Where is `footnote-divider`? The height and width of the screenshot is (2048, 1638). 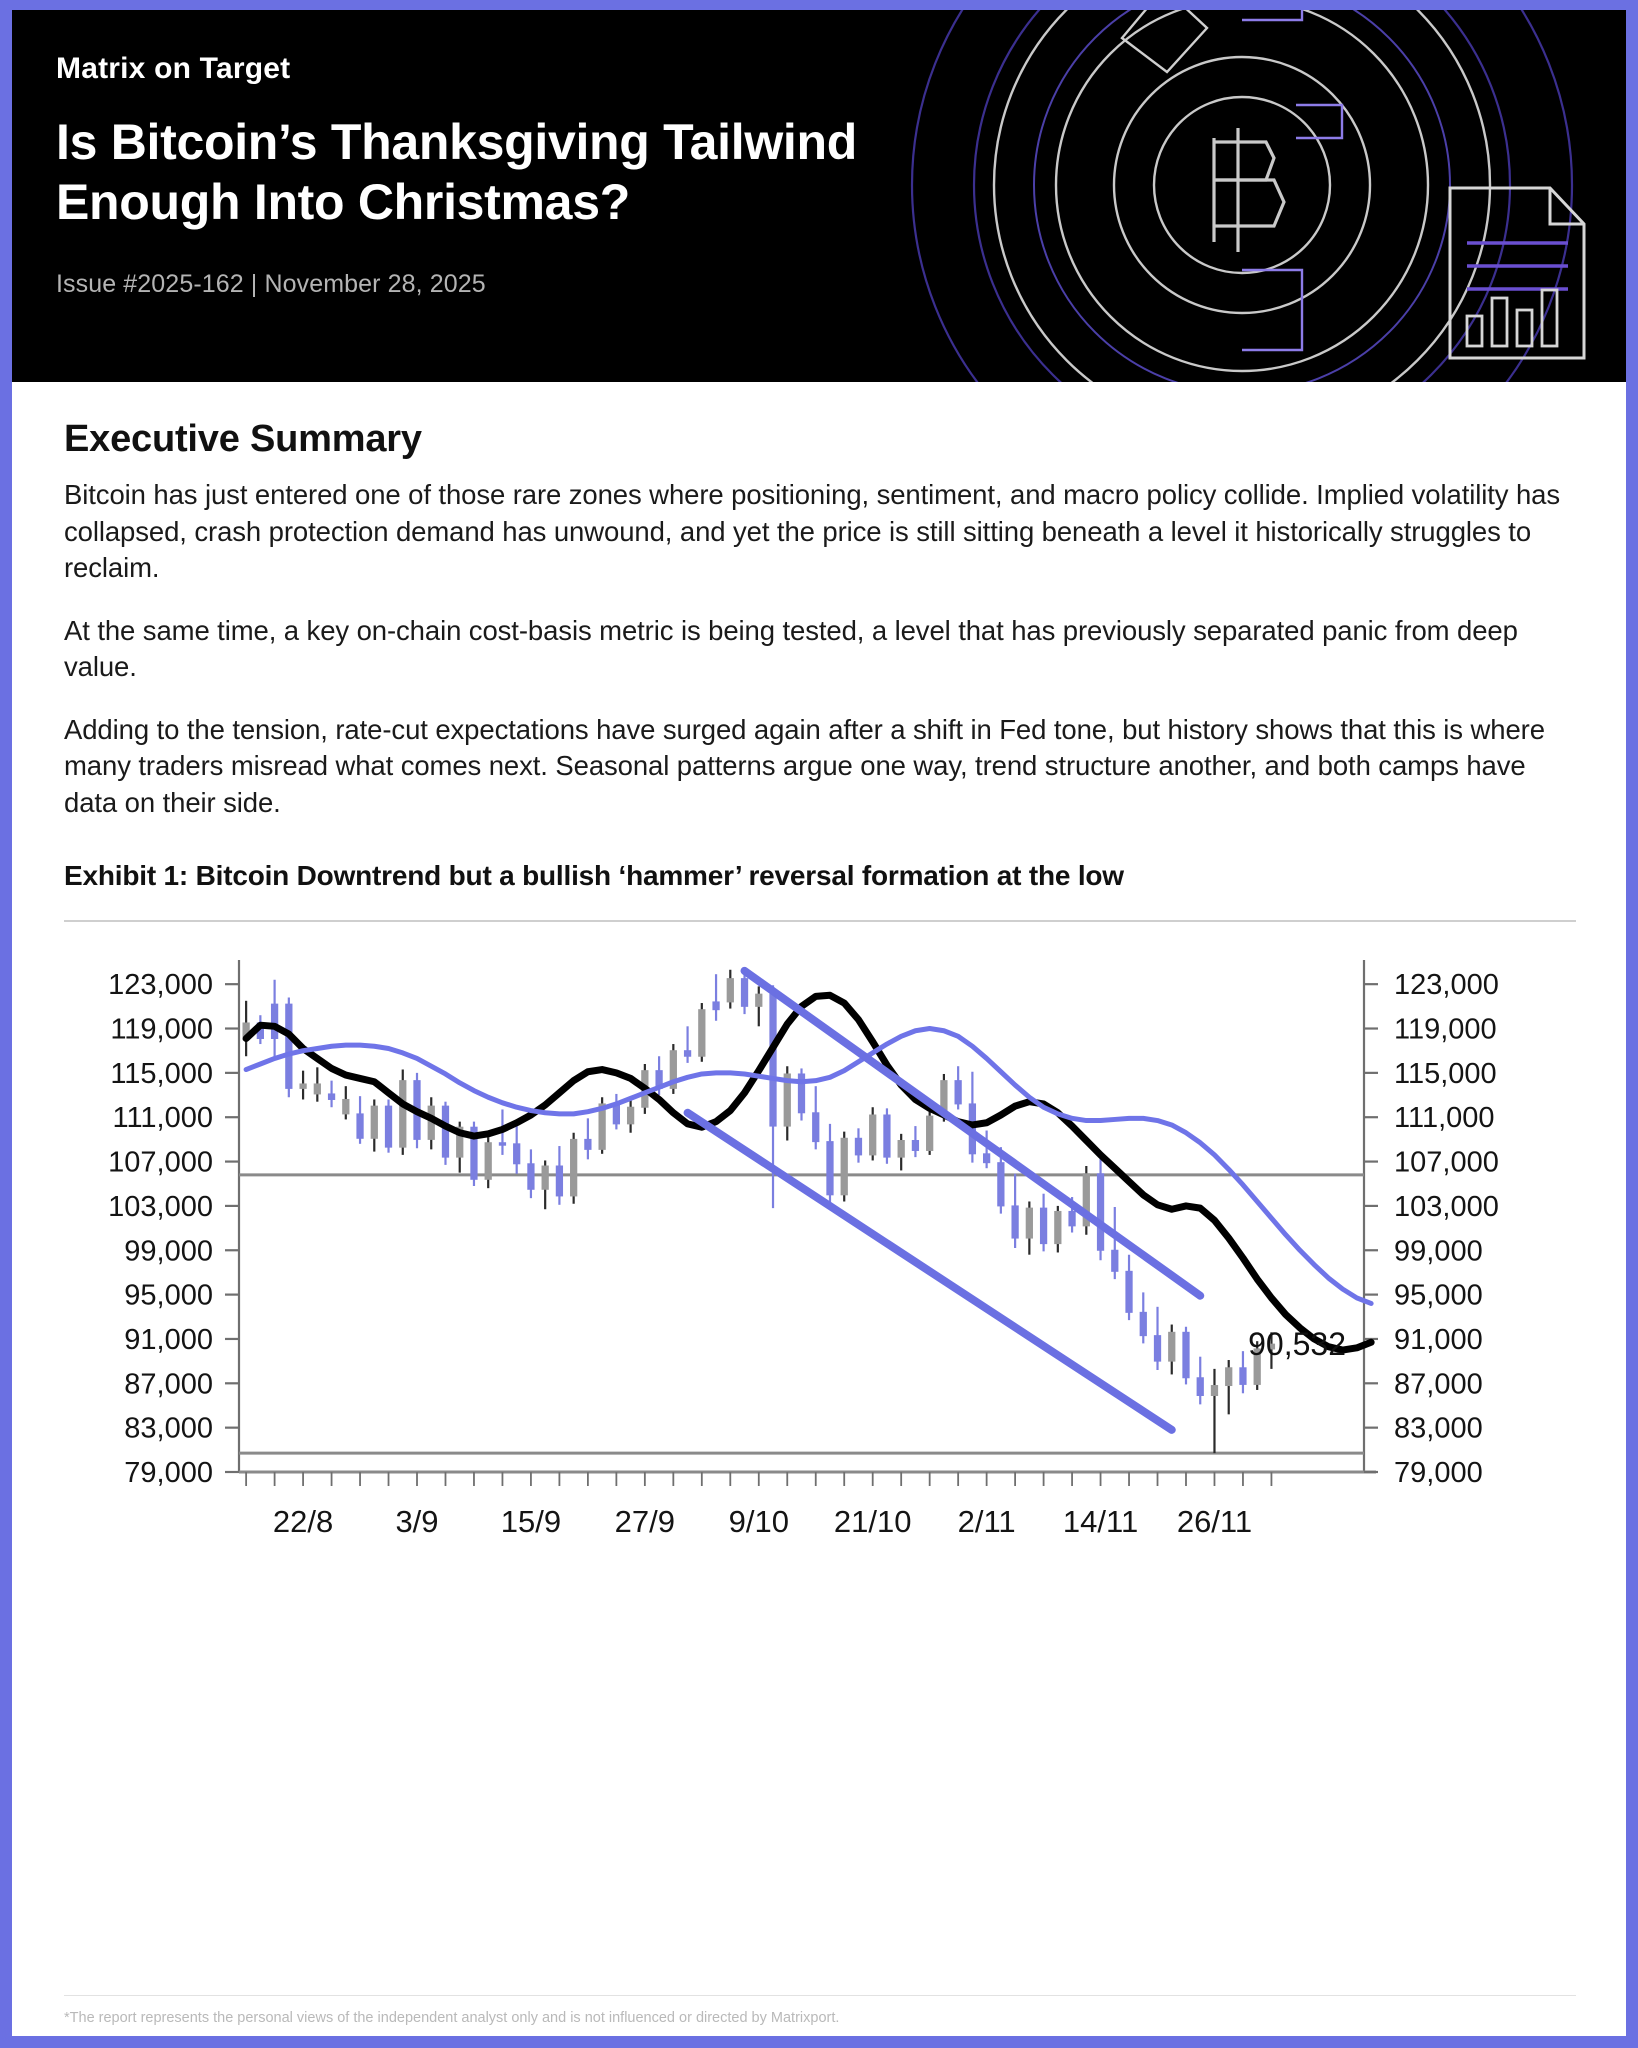 footnote-divider is located at coordinates (820, 1995).